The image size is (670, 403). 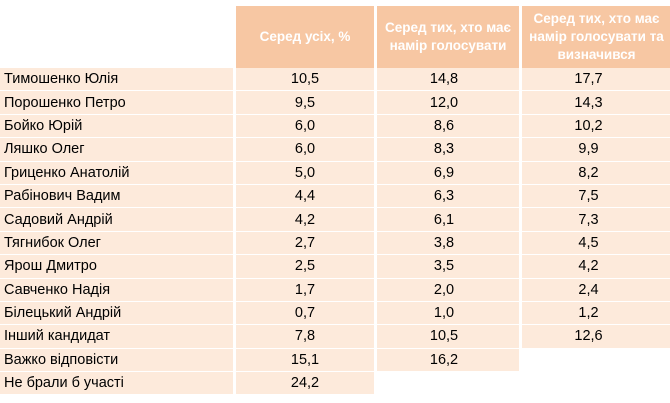 What do you see at coordinates (116, 220) in the screenshot?
I see `candidate-name: Садовий Андрій` at bounding box center [116, 220].